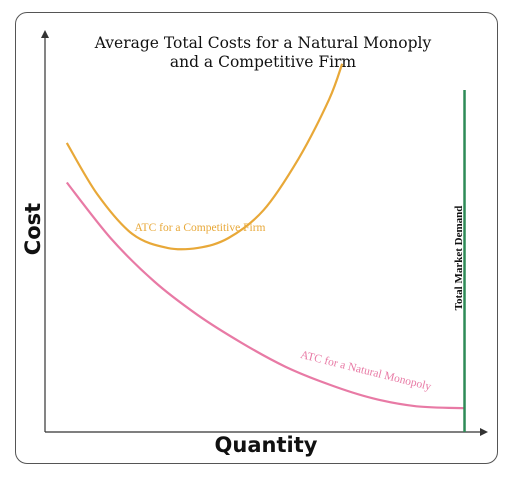  What do you see at coordinates (200, 228) in the screenshot?
I see `series-label-competitive-firm: ATC for a Competitive Firm` at bounding box center [200, 228].